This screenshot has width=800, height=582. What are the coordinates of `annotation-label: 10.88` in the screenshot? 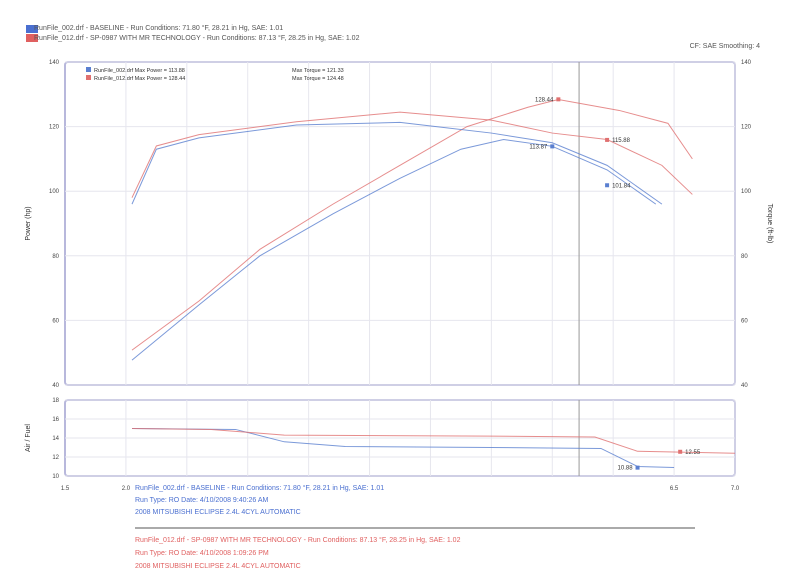 It's located at (626, 469).